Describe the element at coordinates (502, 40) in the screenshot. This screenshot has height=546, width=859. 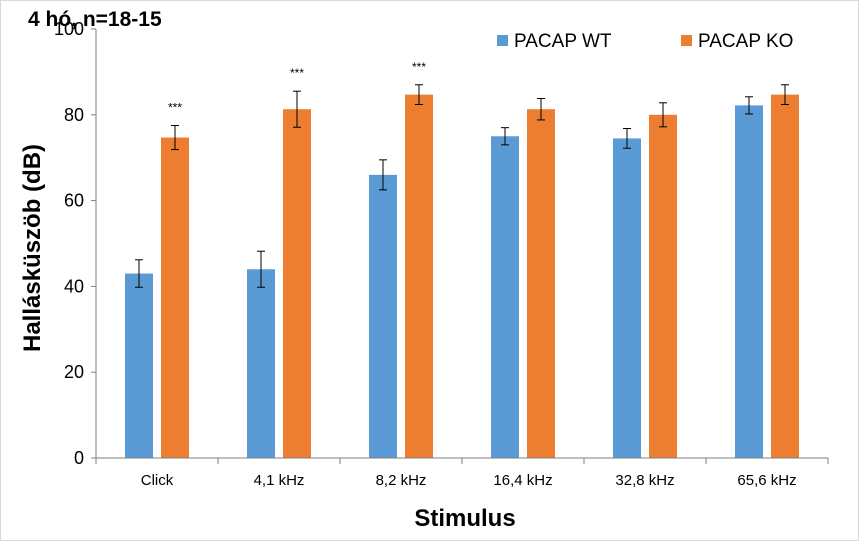
I see `legend-swatch-wt` at that location.